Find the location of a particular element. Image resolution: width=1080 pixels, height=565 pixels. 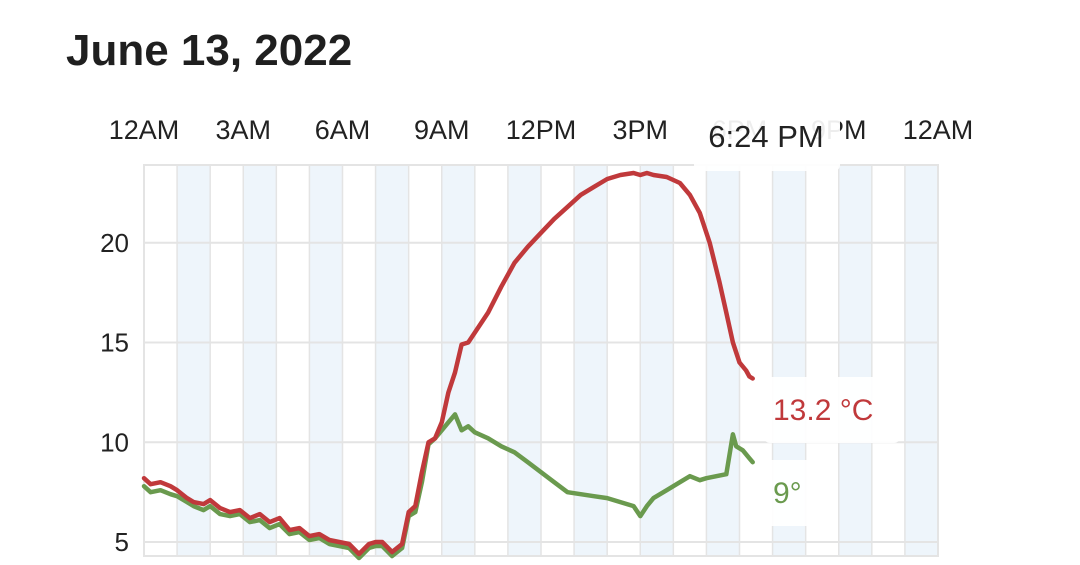

y-tick-label: 20 is located at coordinates (114, 243).